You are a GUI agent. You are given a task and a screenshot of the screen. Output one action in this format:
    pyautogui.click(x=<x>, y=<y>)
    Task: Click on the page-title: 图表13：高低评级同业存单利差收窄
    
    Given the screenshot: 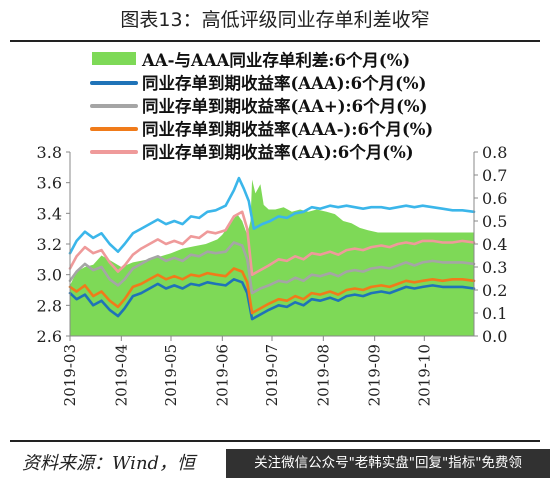 What is the action you would take?
    pyautogui.click(x=275, y=20)
    